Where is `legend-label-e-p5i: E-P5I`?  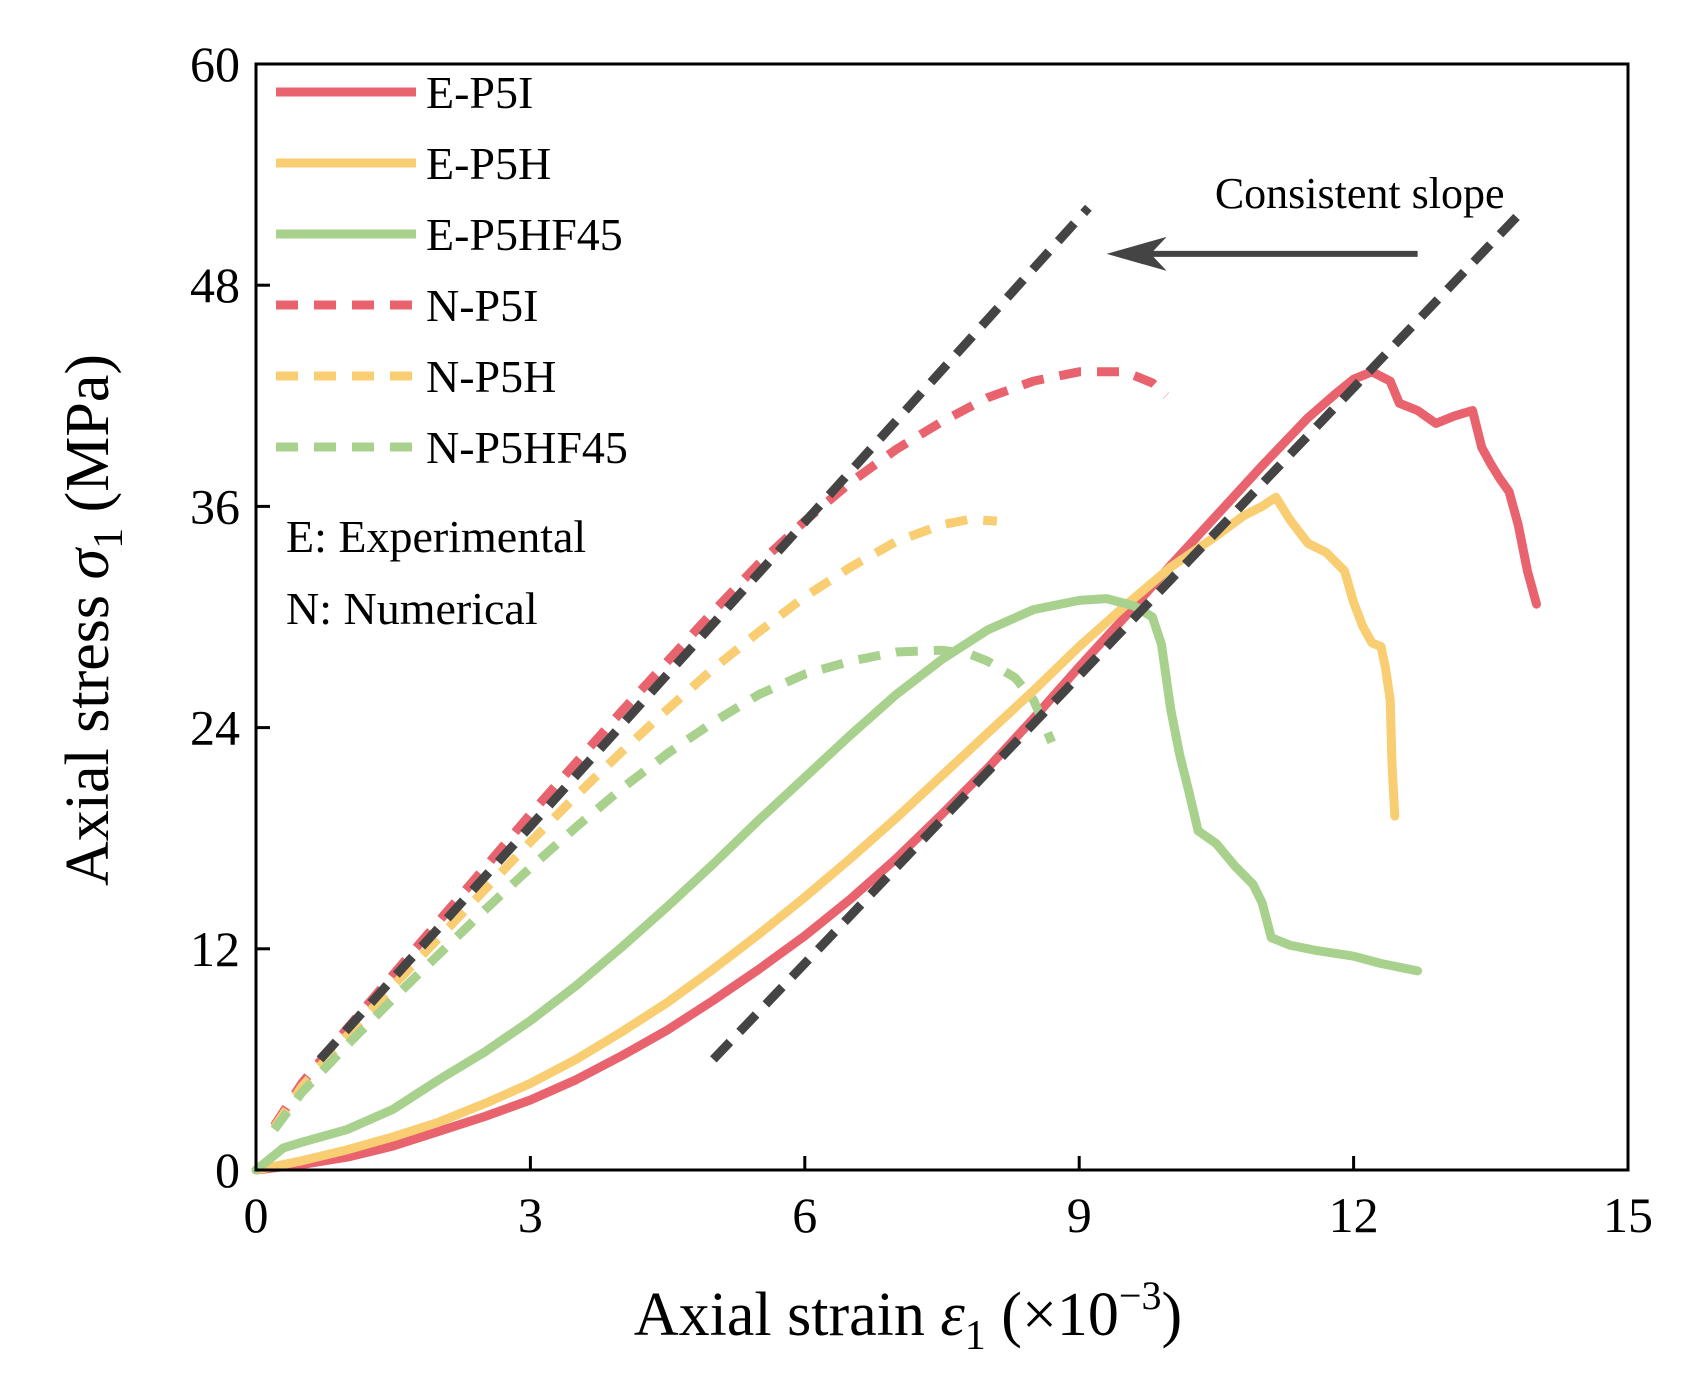 legend-label-e-p5i: E-P5I is located at coordinates (479, 92).